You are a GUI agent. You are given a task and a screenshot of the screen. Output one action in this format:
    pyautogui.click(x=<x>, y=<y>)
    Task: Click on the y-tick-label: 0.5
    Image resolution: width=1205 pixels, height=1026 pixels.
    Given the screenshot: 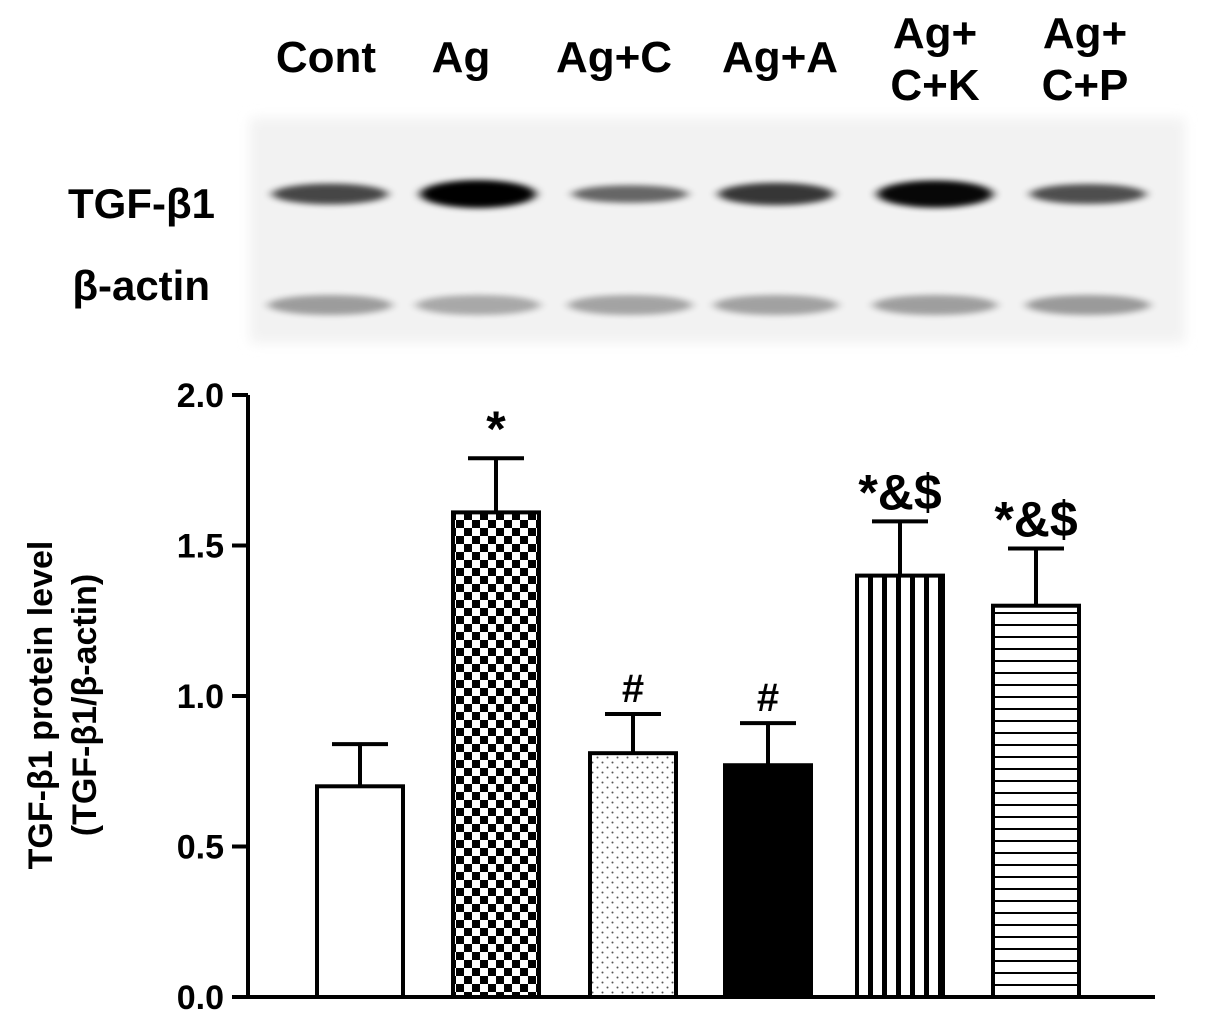 What is the action you would take?
    pyautogui.click(x=200, y=848)
    